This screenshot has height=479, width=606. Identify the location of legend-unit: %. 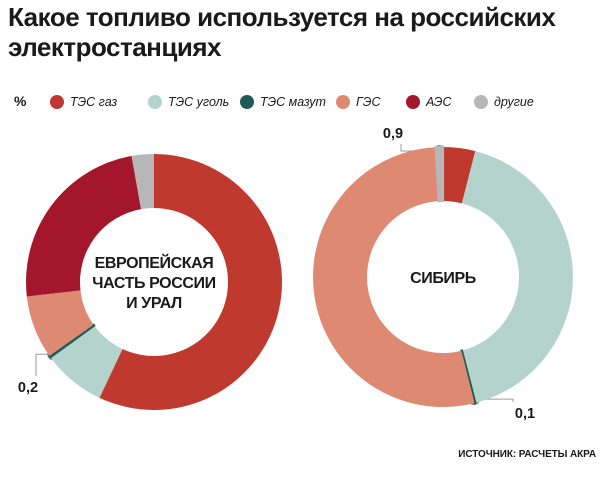
(20, 101).